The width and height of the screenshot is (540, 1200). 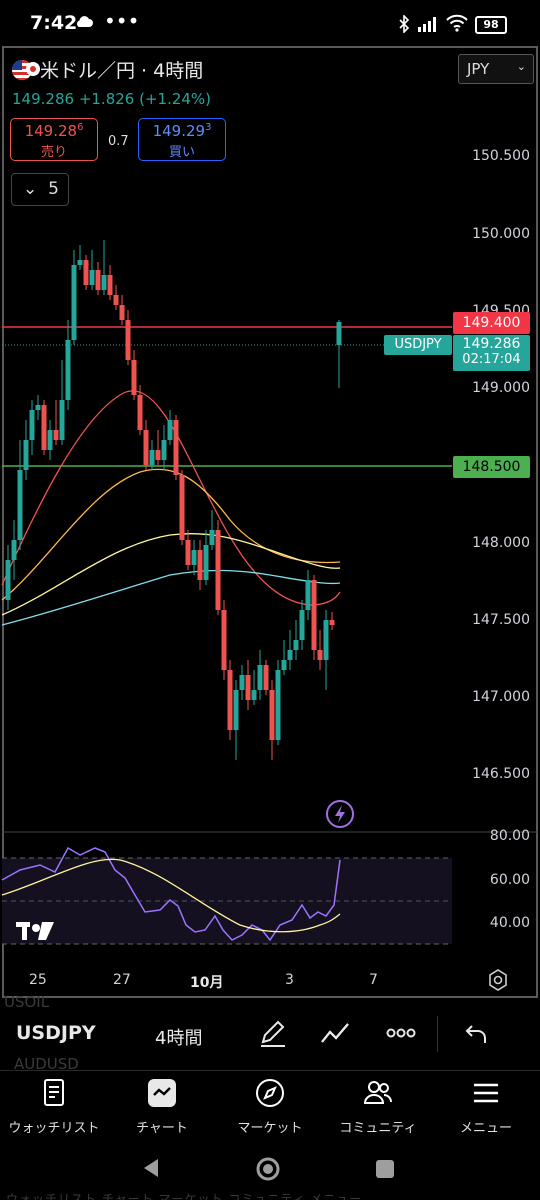 What do you see at coordinates (38, 980) in the screenshot?
I see `time-axis-label: 25` at bounding box center [38, 980].